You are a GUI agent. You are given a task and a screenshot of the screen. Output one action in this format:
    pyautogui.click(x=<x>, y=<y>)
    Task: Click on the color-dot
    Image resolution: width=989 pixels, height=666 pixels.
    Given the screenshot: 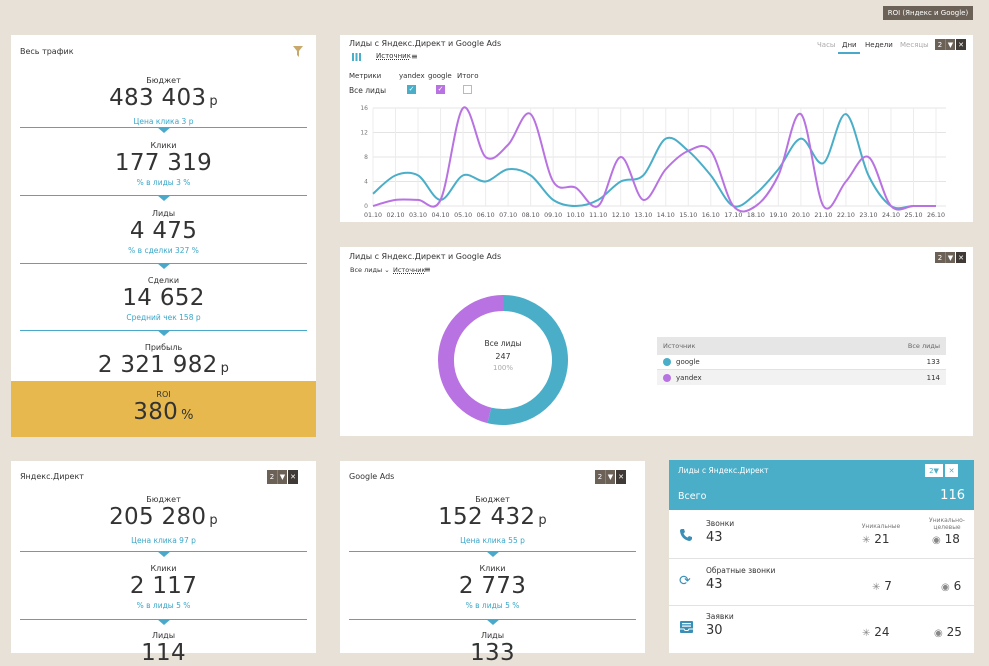 What is the action you would take?
    pyautogui.click(x=667, y=362)
    